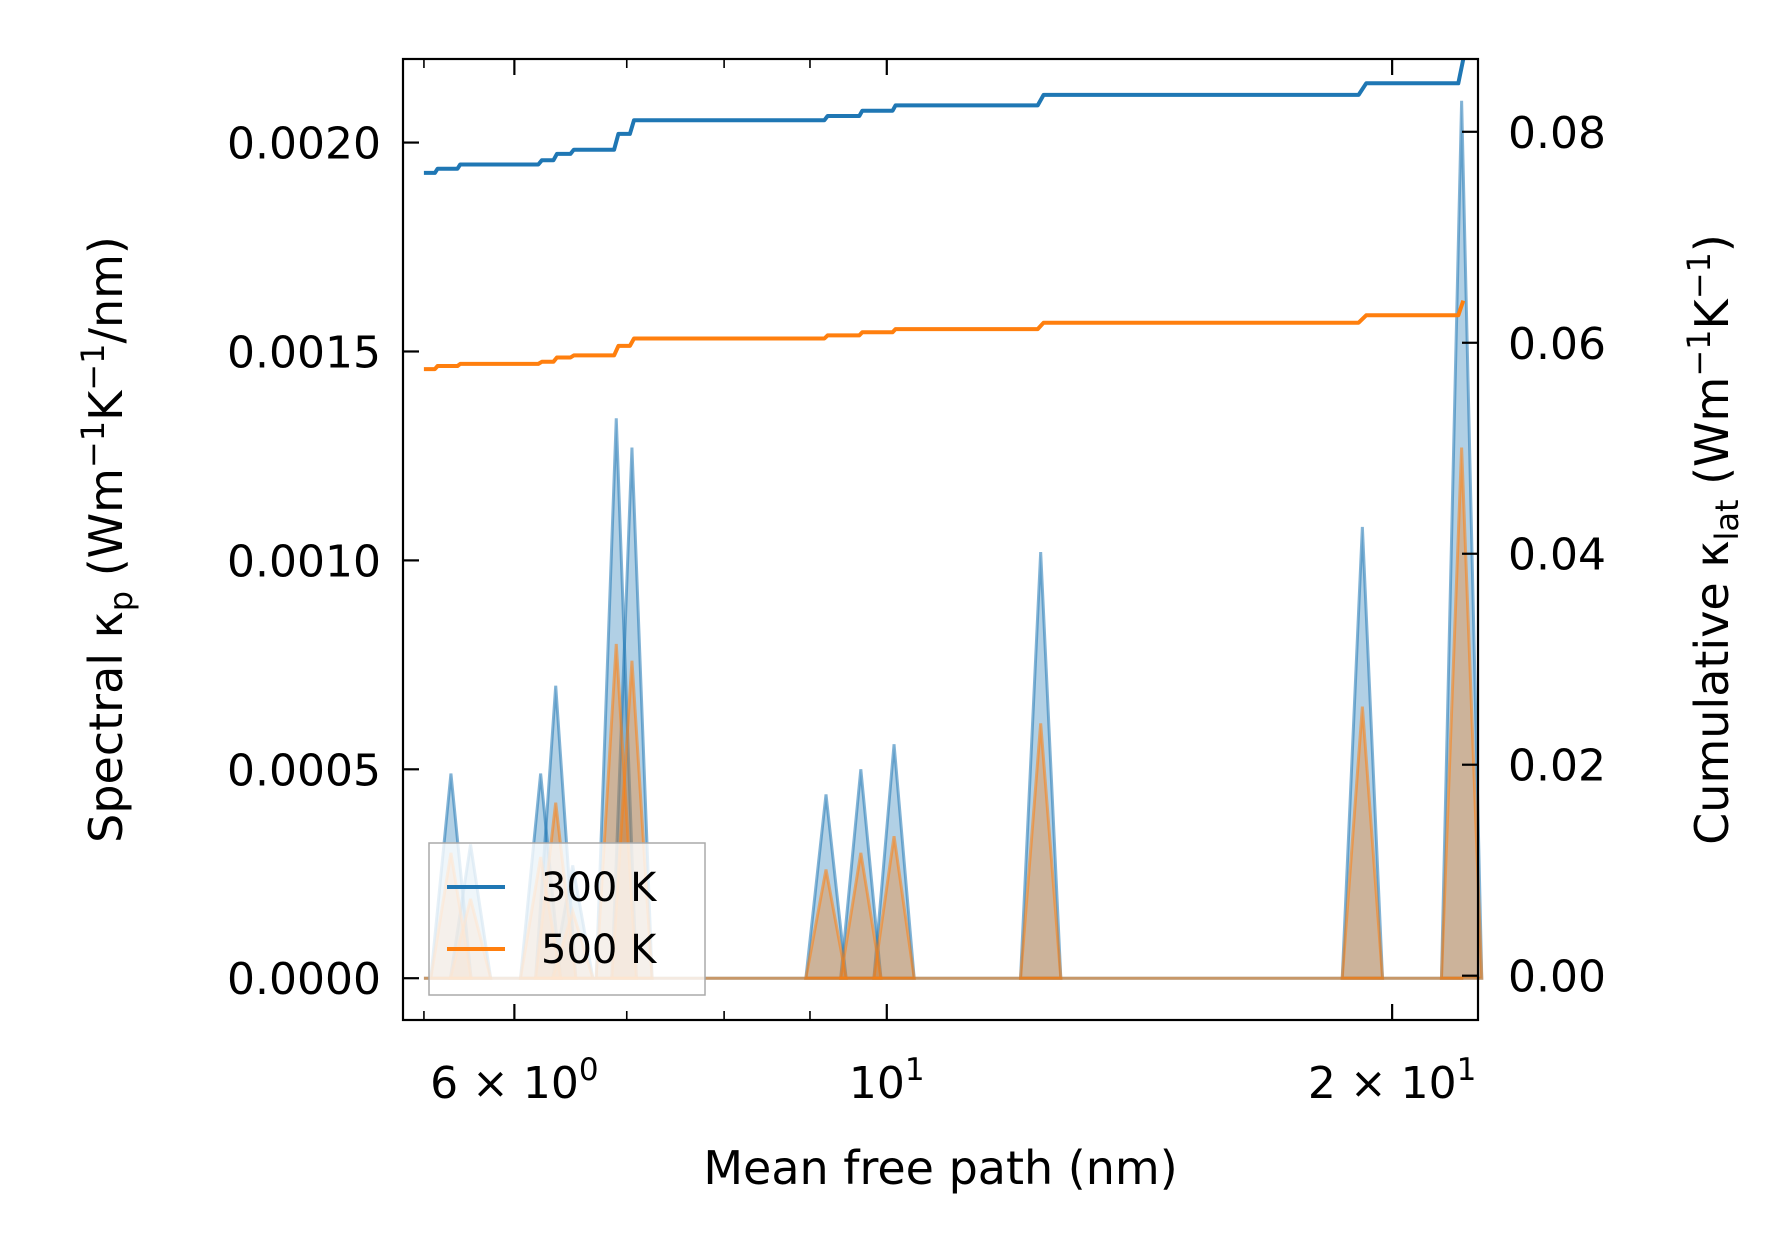 This screenshot has height=1253, width=1790. I want to click on cumulative-layer, so click(944, 215).